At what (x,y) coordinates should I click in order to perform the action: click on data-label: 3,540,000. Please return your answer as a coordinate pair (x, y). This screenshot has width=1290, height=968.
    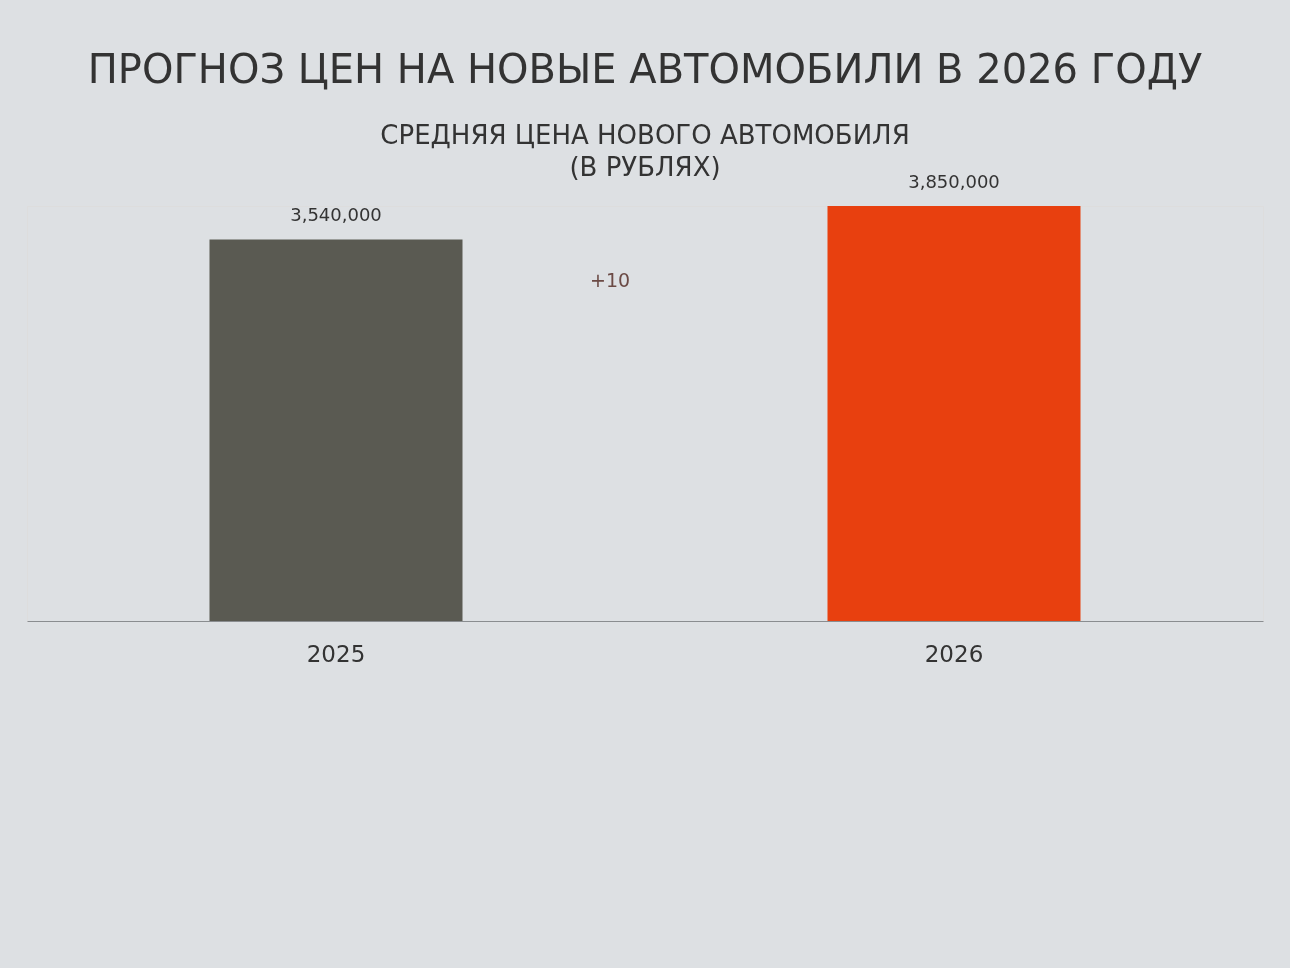
    Looking at the image, I should click on (336, 215).